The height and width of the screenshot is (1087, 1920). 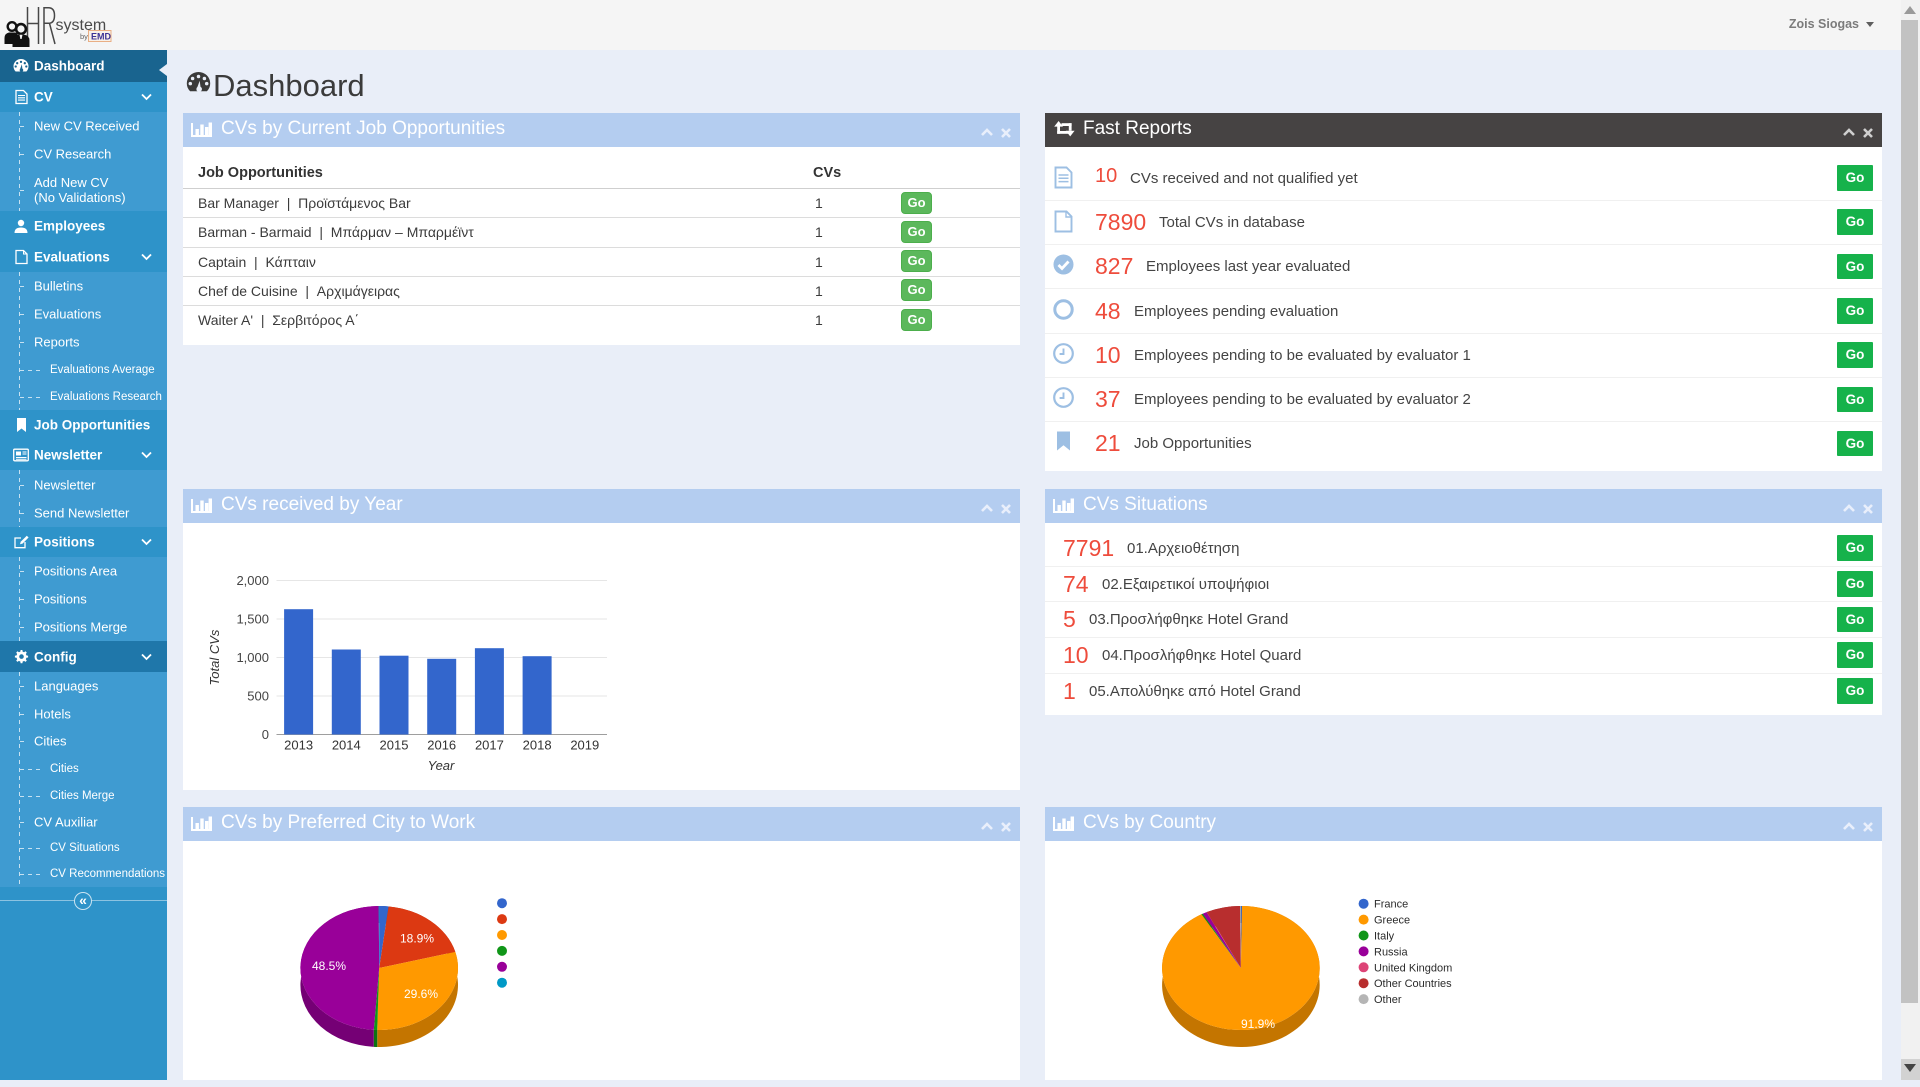 I want to click on svg-text: 1,000, so click(x=252, y=657).